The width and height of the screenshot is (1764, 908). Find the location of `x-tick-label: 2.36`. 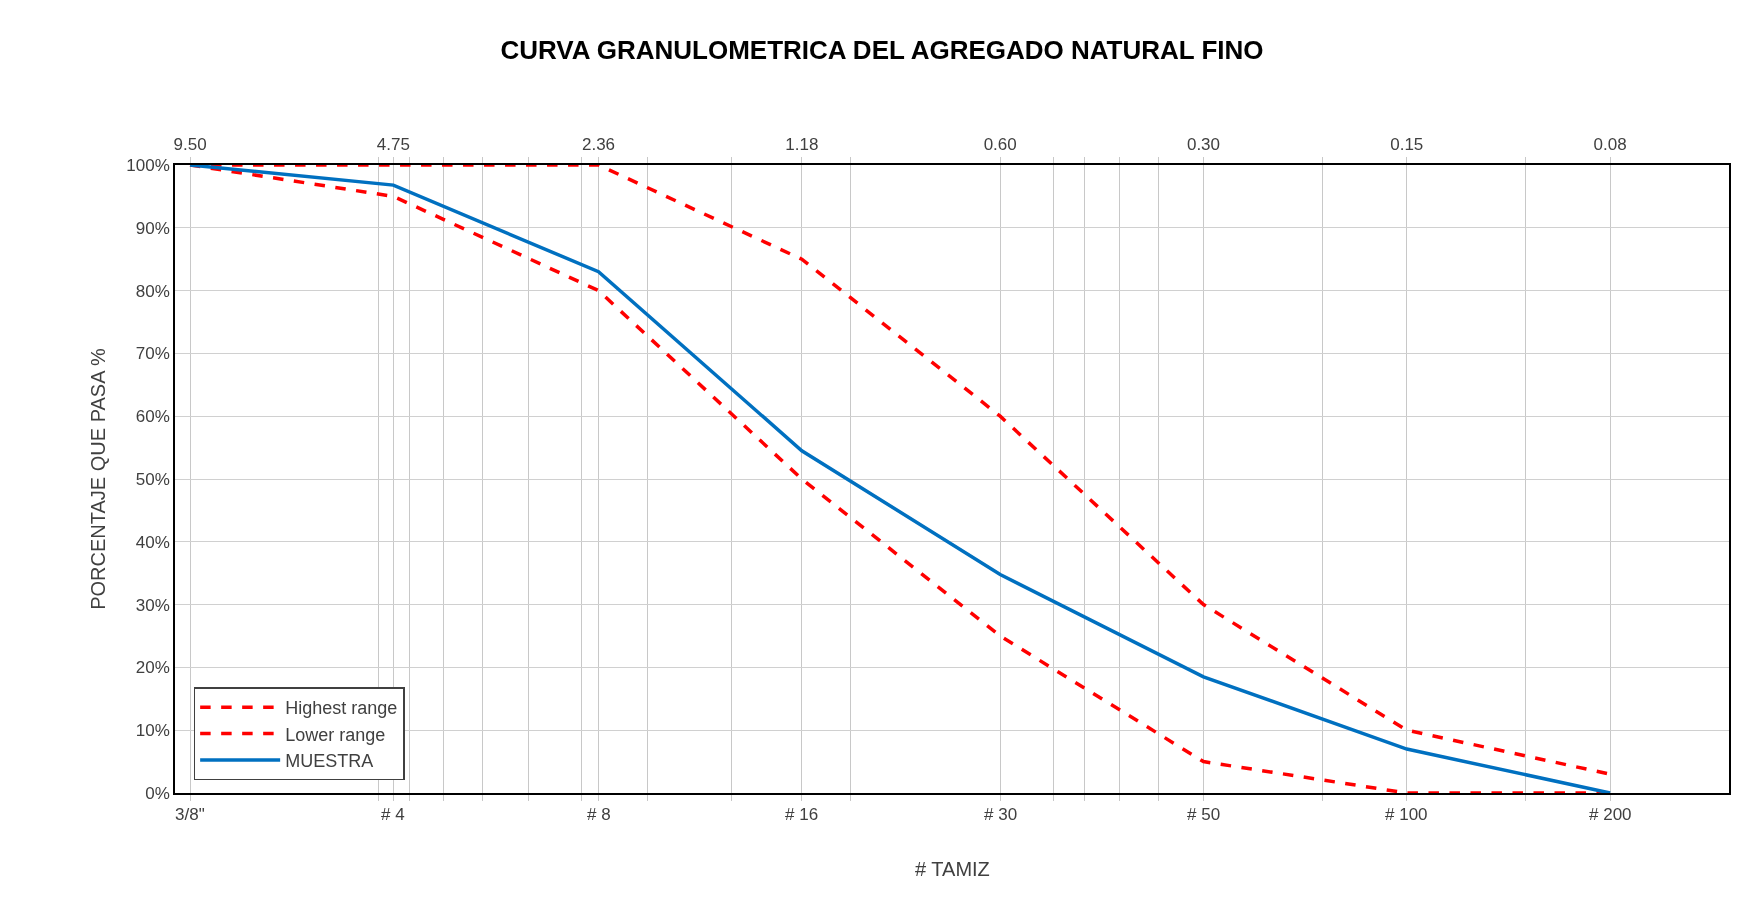

x-tick-label: 2.36 is located at coordinates (598, 145).